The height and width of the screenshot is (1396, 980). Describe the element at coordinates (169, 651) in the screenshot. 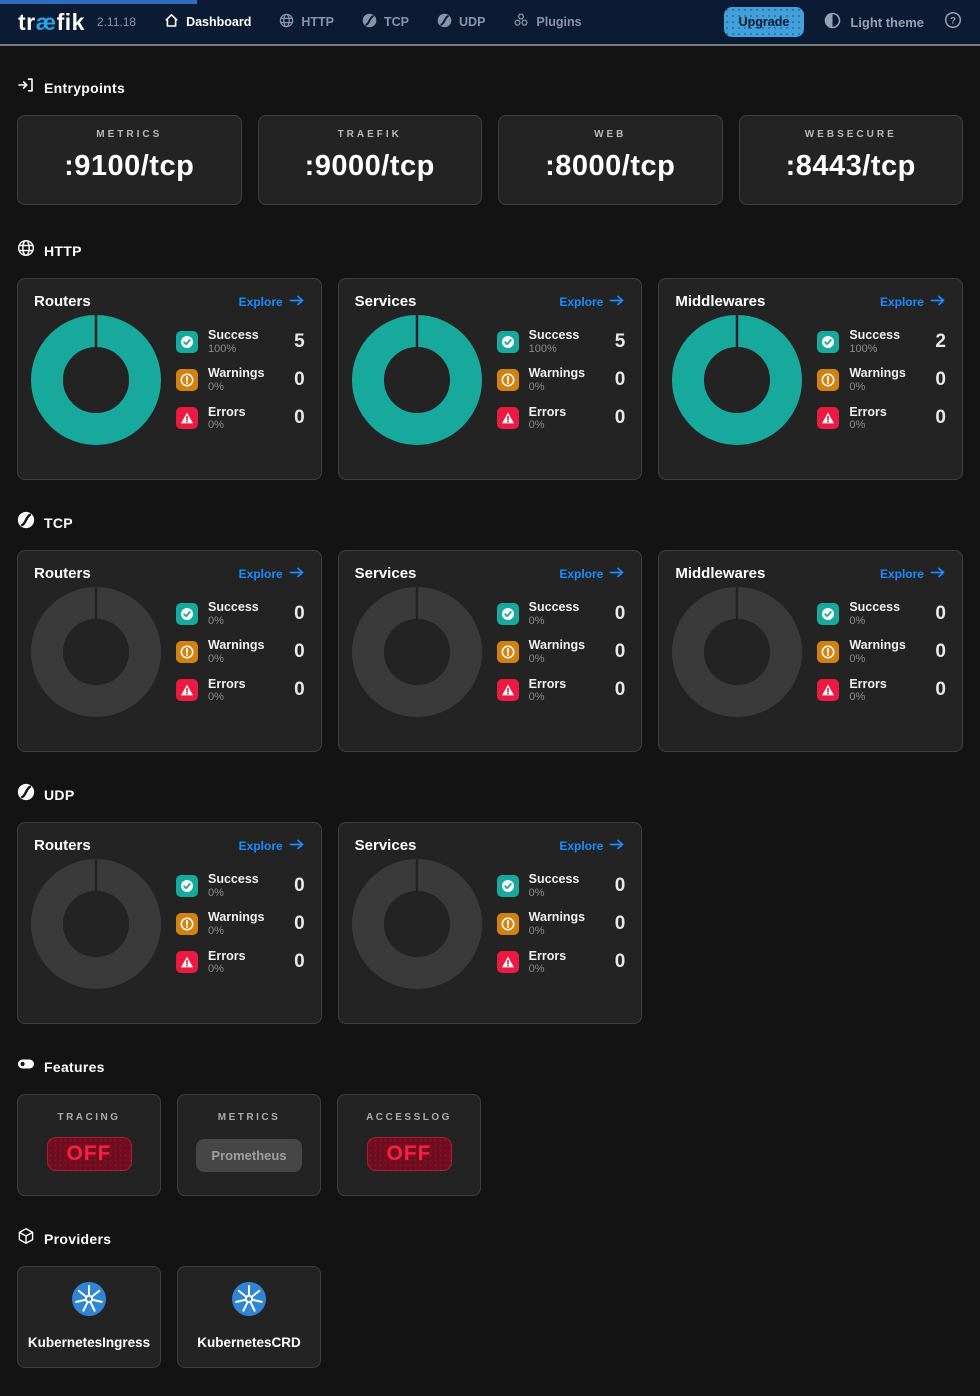

I see `tcp-routers-card: Routers Explore Success 0% 0 Warnings 0% 0` at that location.